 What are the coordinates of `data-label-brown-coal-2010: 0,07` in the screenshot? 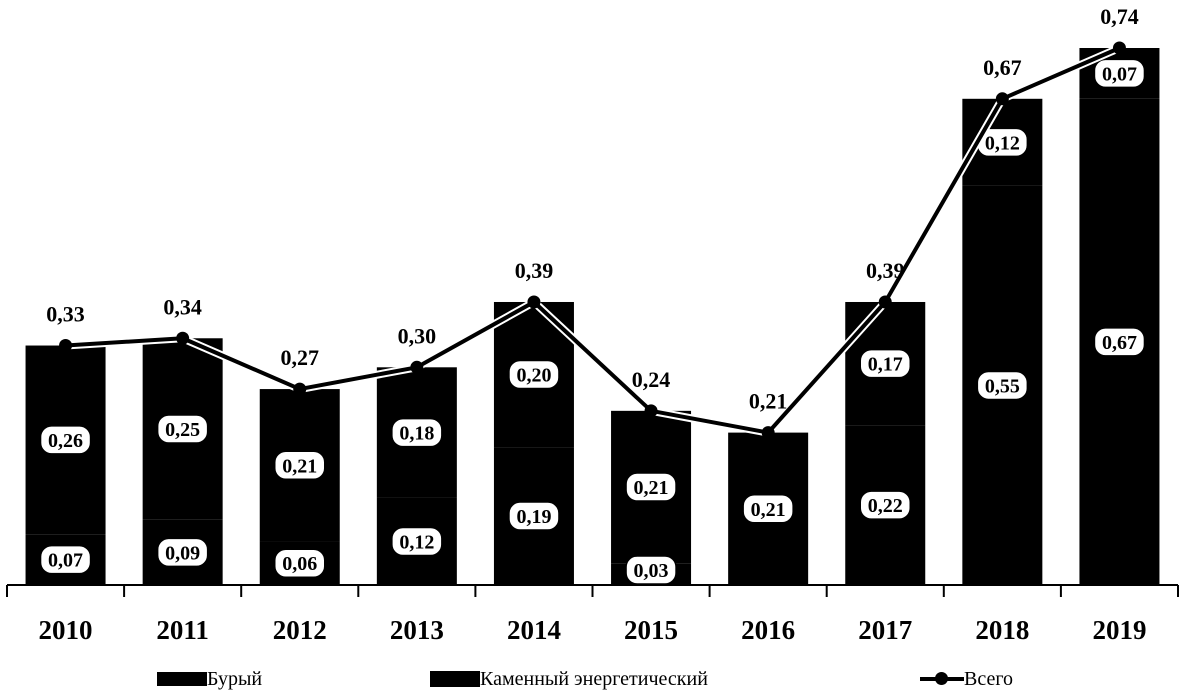 It's located at (65, 561).